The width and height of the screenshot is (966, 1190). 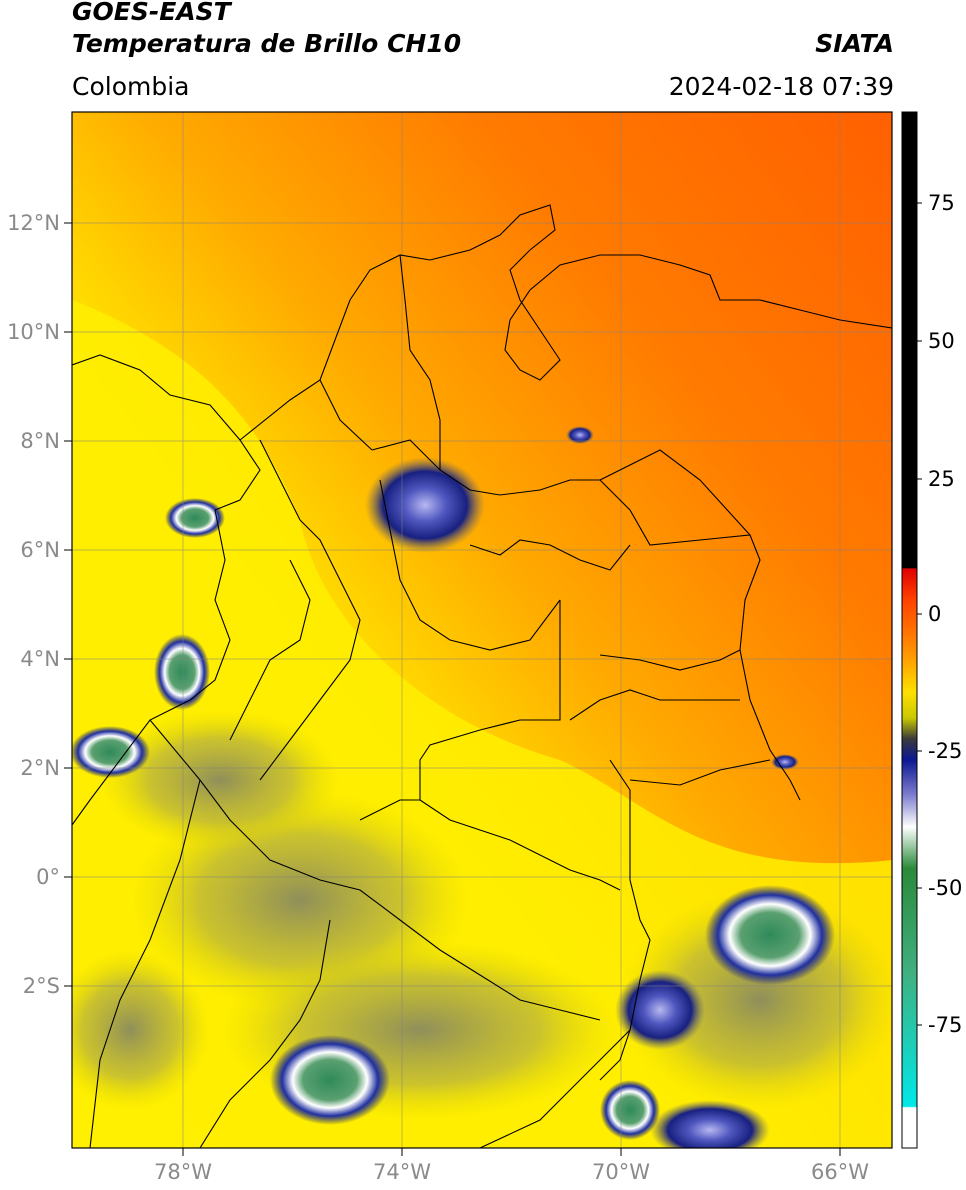 What do you see at coordinates (40, 441) in the screenshot?
I see `lat-label: 8°N` at bounding box center [40, 441].